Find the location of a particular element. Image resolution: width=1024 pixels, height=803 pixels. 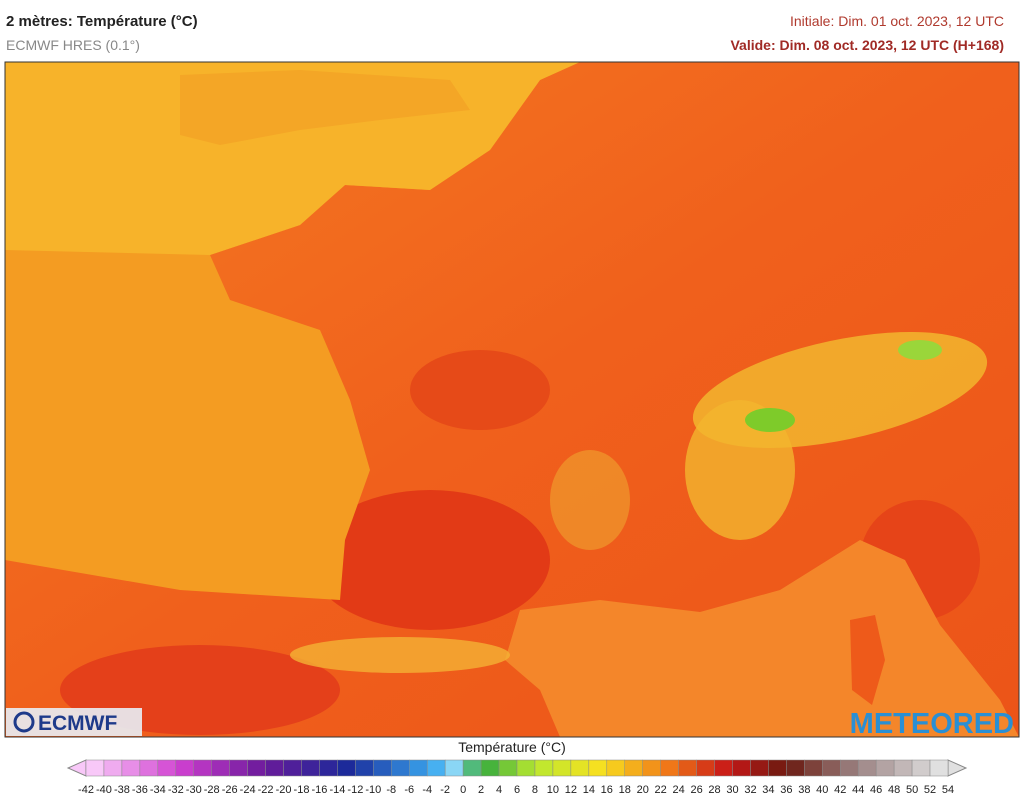

alps is located at coordinates (740, 470).